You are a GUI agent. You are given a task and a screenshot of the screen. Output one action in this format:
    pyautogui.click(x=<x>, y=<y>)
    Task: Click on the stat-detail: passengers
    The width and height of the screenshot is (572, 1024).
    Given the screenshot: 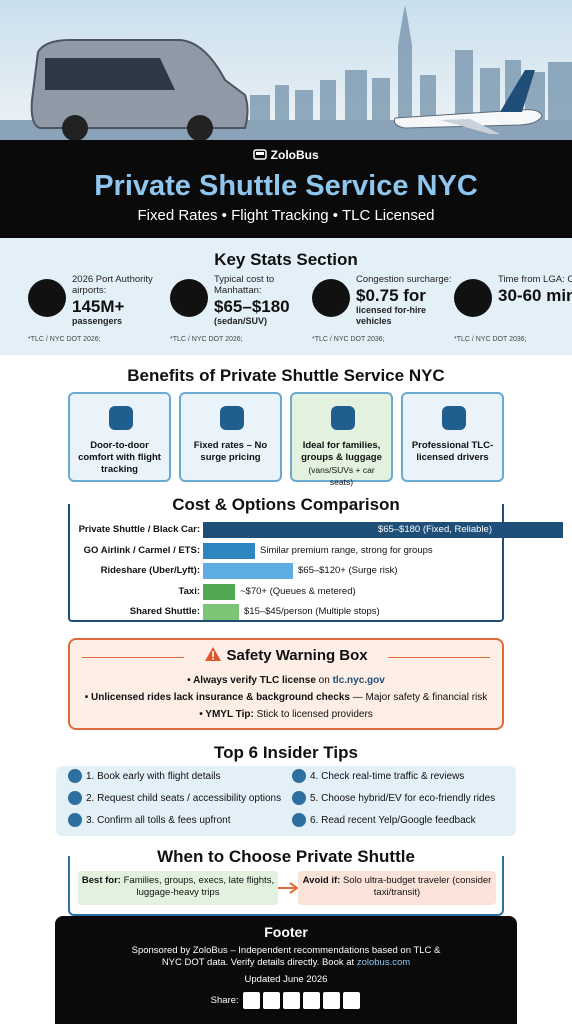 What is the action you would take?
    pyautogui.click(x=97, y=321)
    